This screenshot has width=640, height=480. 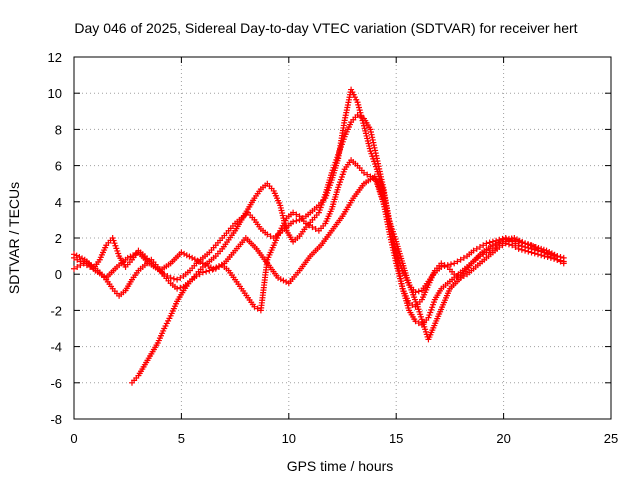 I want to click on y-tick-label: 8, so click(x=58, y=129).